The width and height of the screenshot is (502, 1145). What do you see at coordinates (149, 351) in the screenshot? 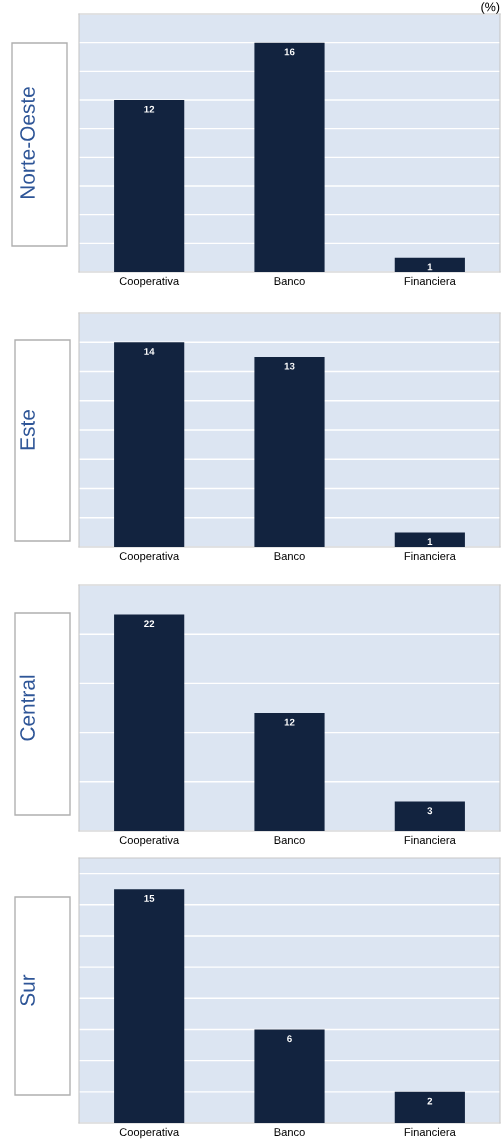
I see `data-label: 14` at bounding box center [149, 351].